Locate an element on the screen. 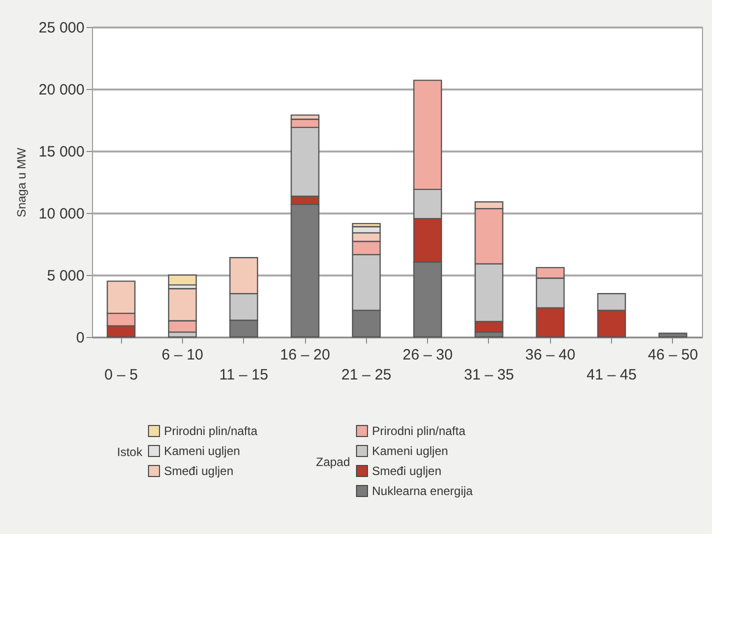 The image size is (754, 621). y-tick-label: 5 000 is located at coordinates (65, 276).